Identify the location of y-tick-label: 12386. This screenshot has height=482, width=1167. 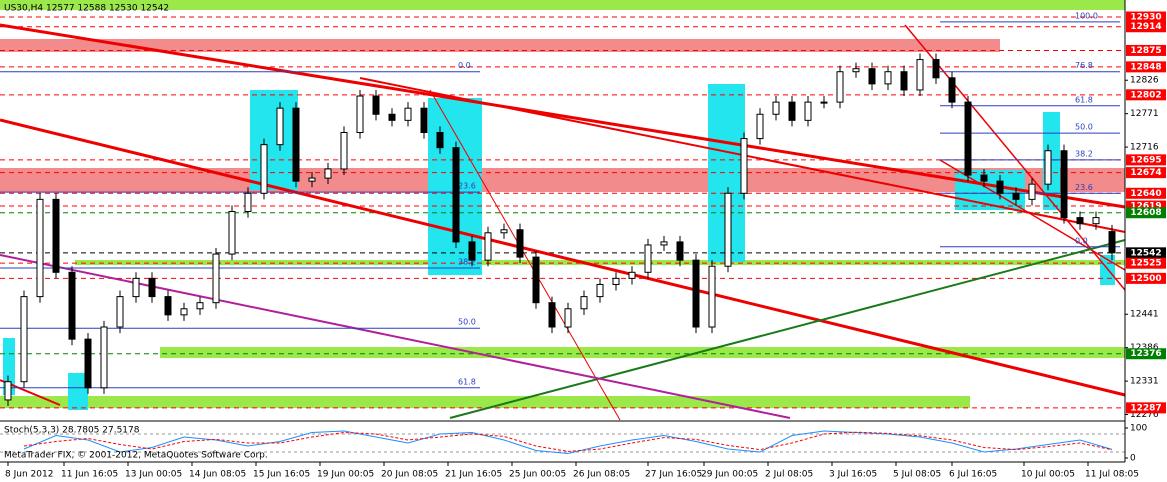
(1144, 348).